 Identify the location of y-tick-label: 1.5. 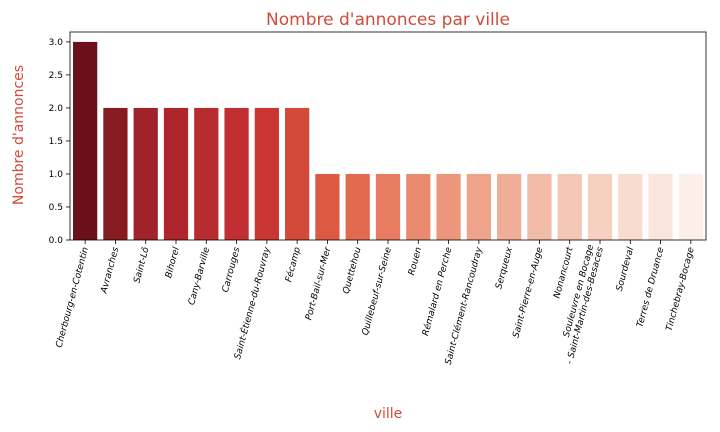
(56, 142).